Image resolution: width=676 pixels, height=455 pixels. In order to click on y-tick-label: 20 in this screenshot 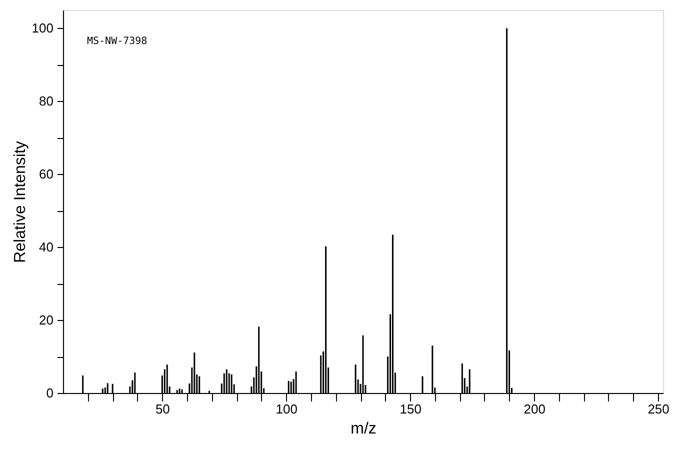, I will do `click(46, 320)`.